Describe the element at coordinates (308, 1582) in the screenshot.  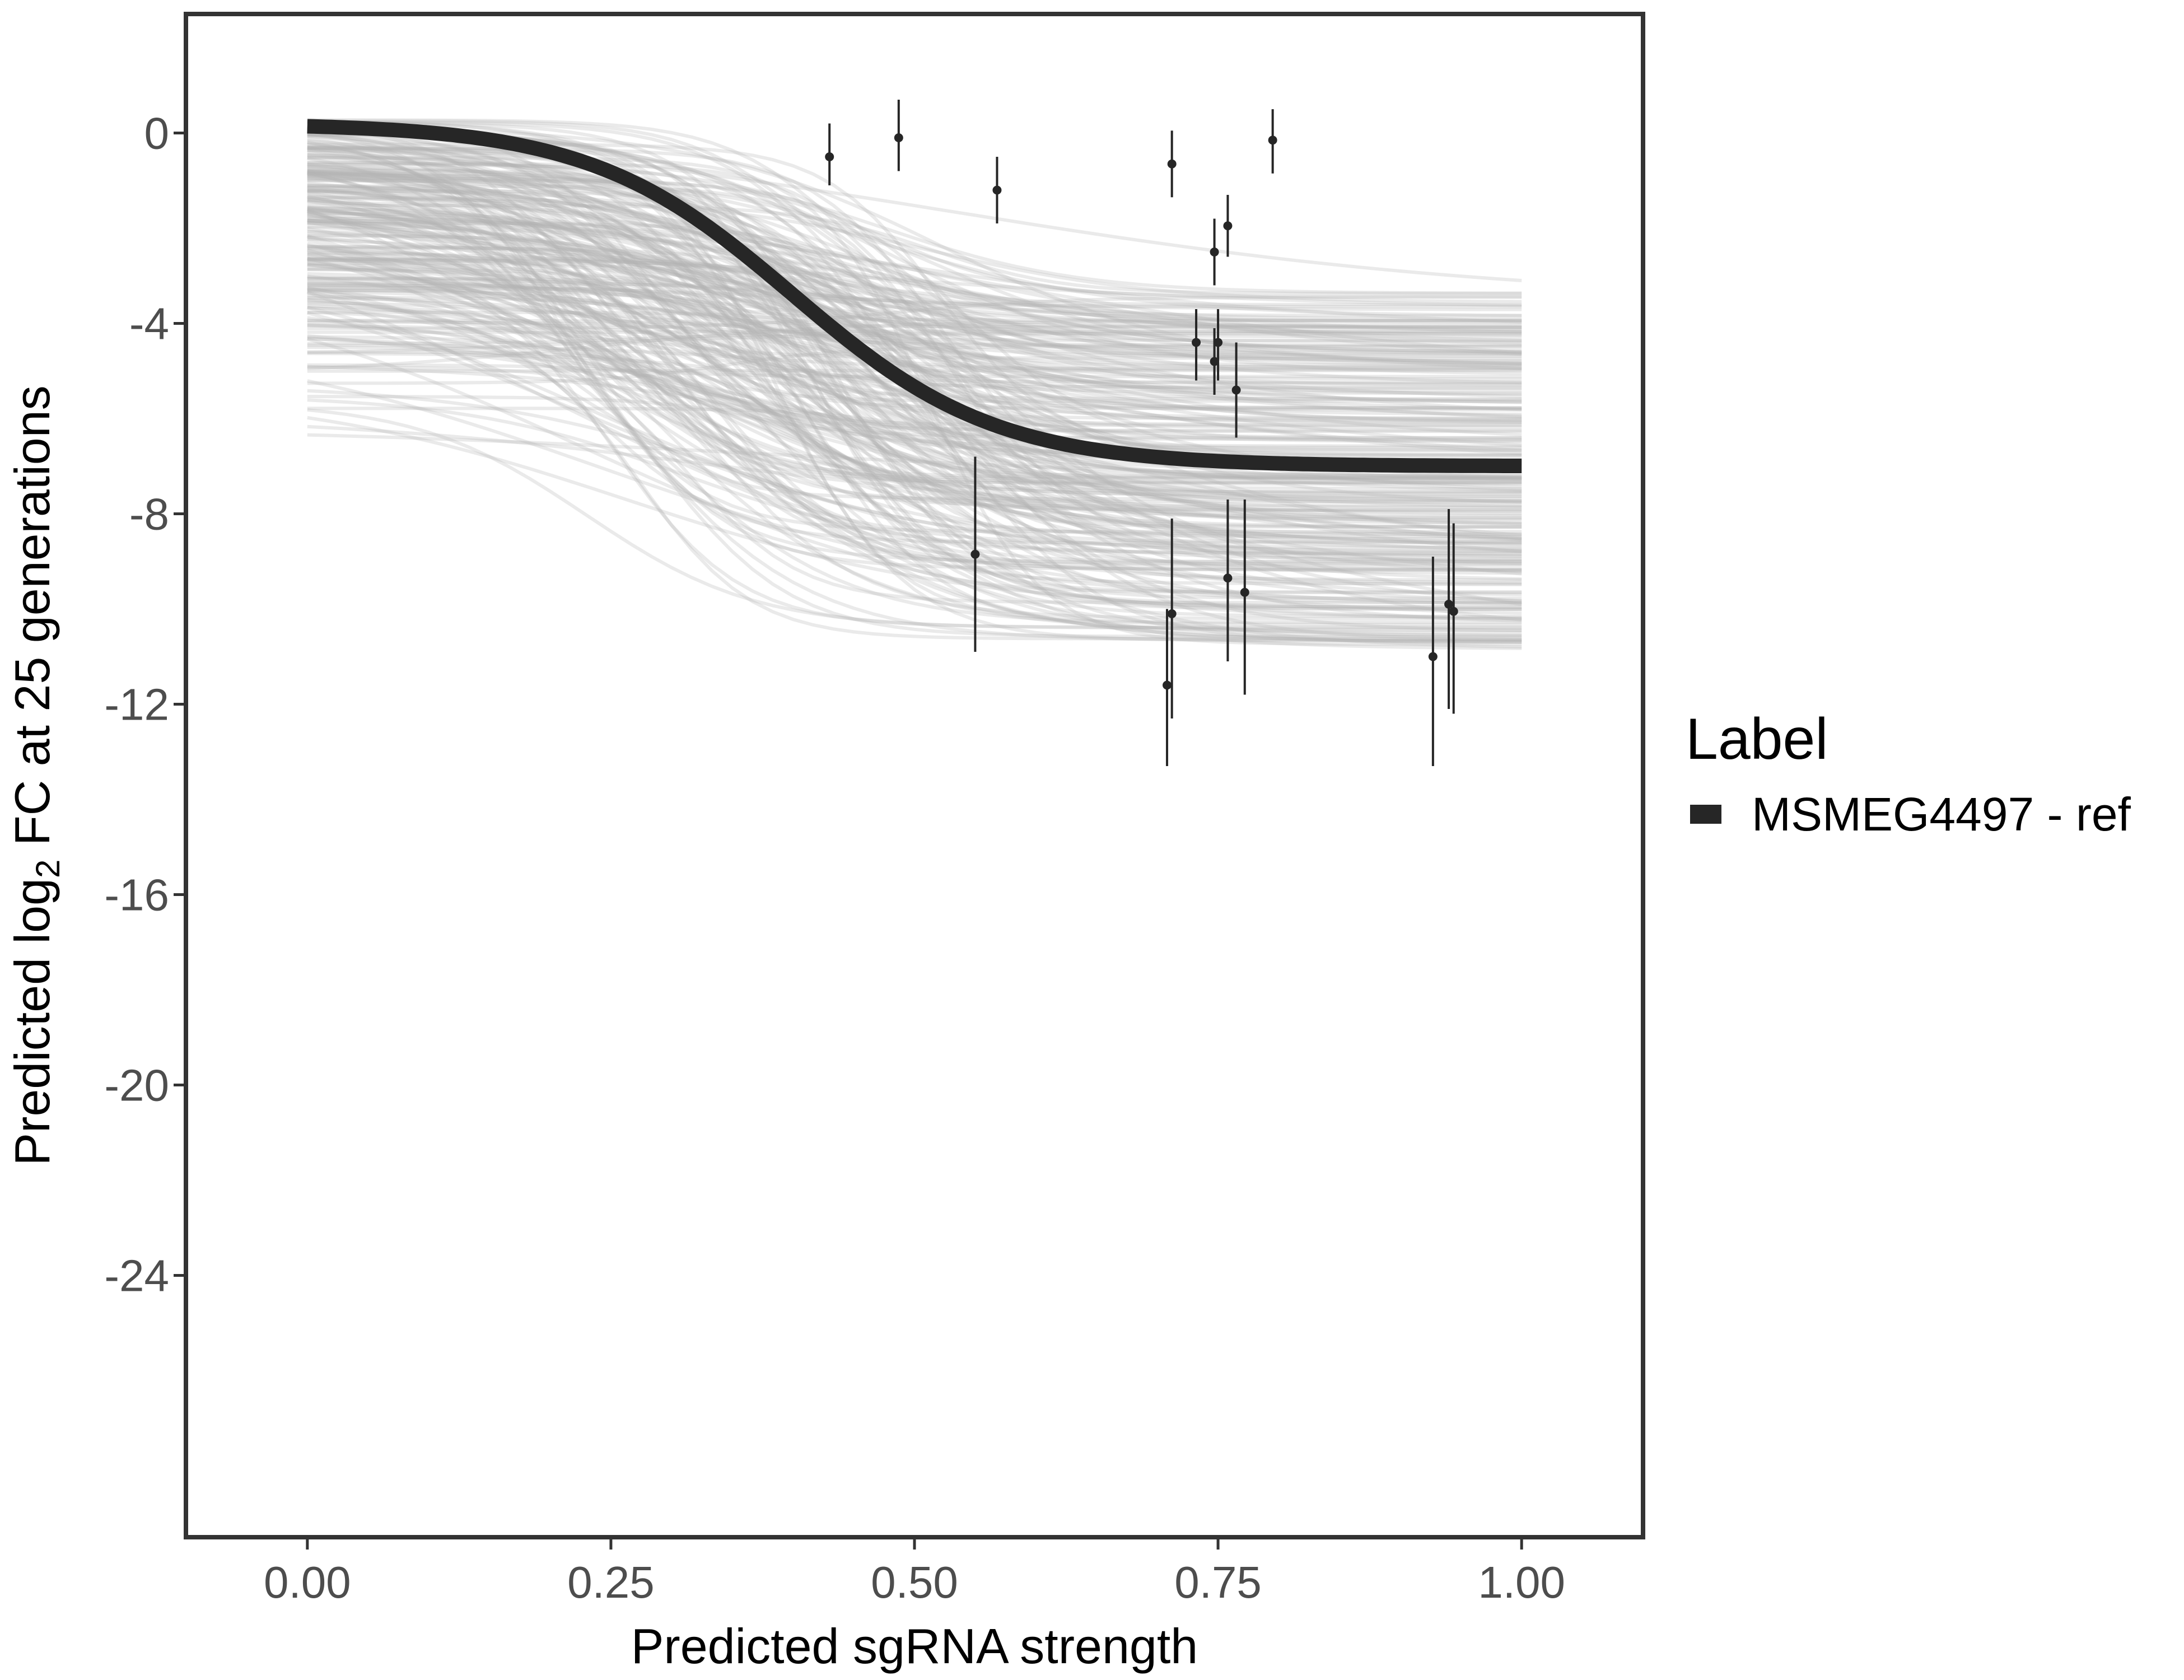
I see `x-tick-label: 0.00` at that location.